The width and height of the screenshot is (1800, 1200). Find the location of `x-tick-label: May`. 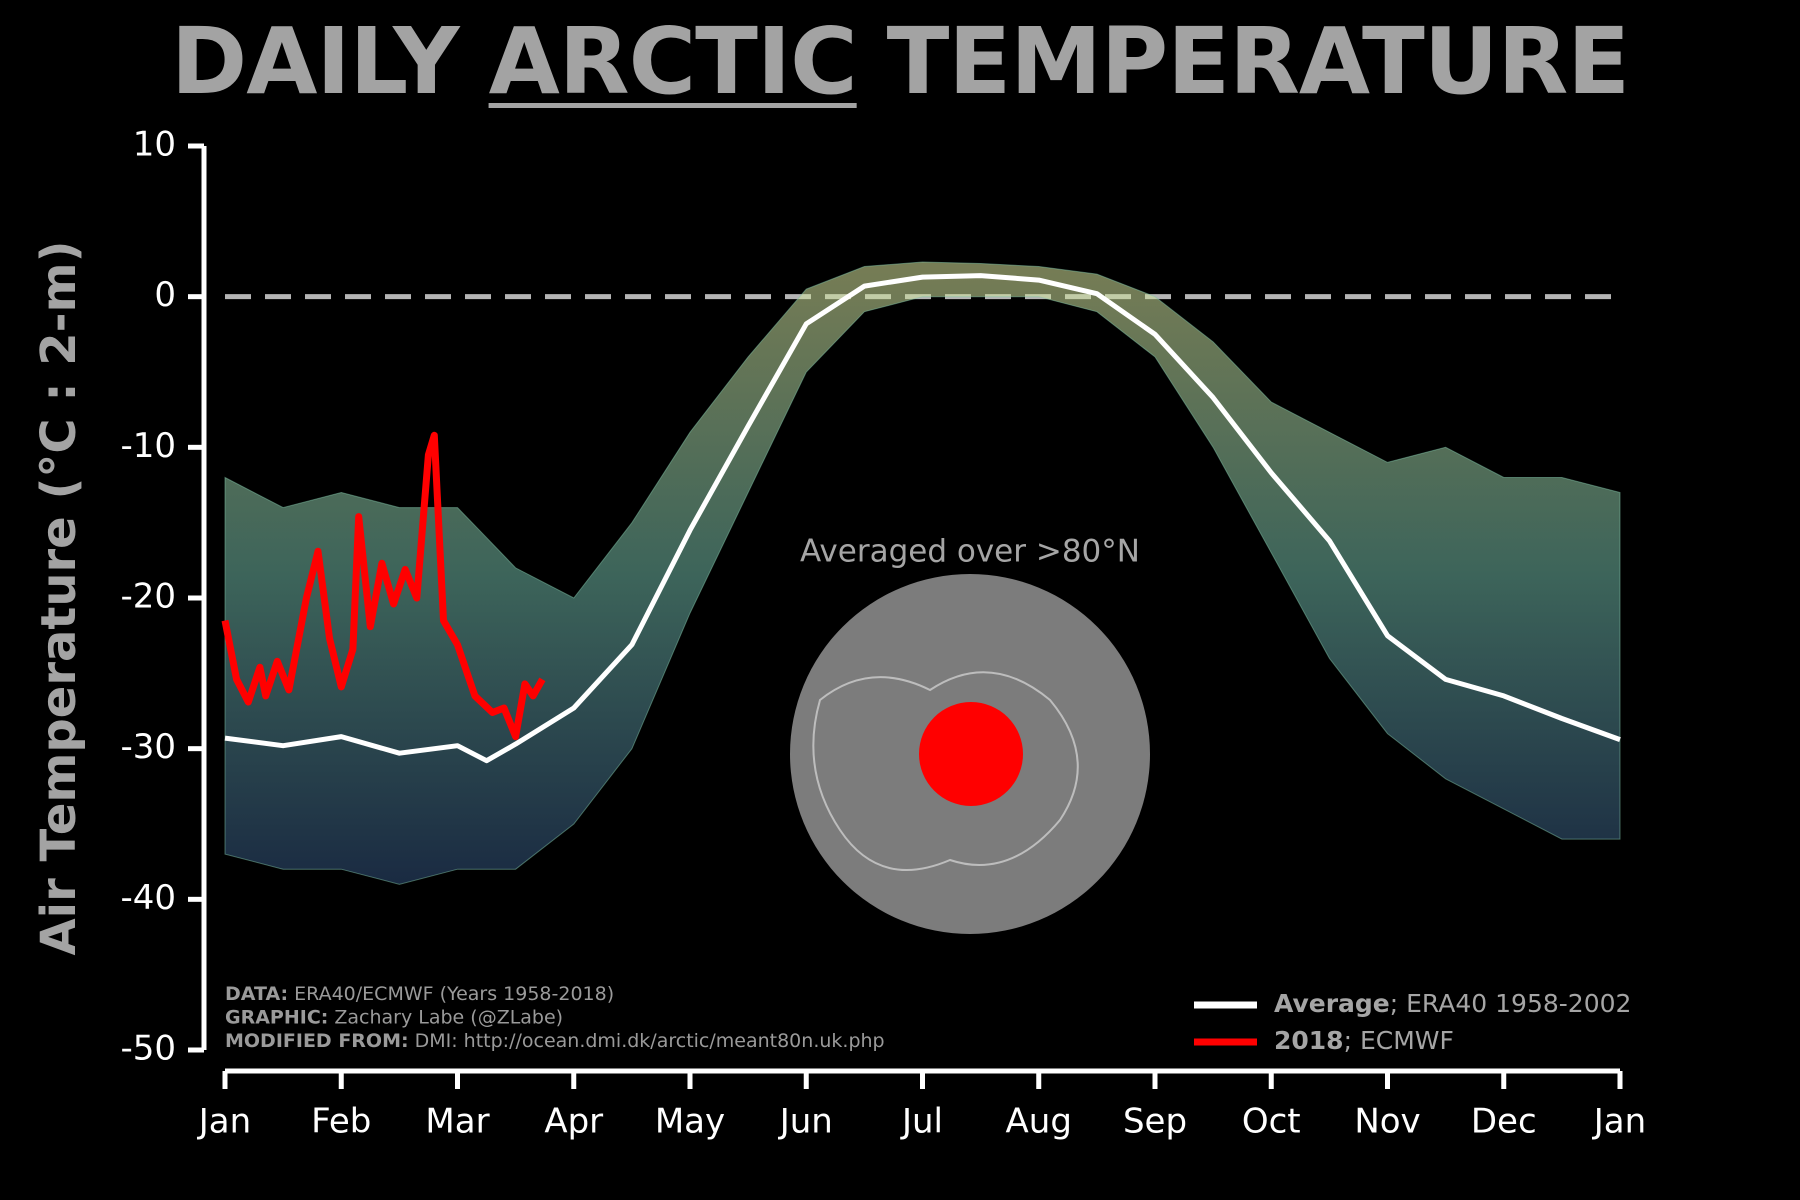

x-tick-label: May is located at coordinates (690, 1122).